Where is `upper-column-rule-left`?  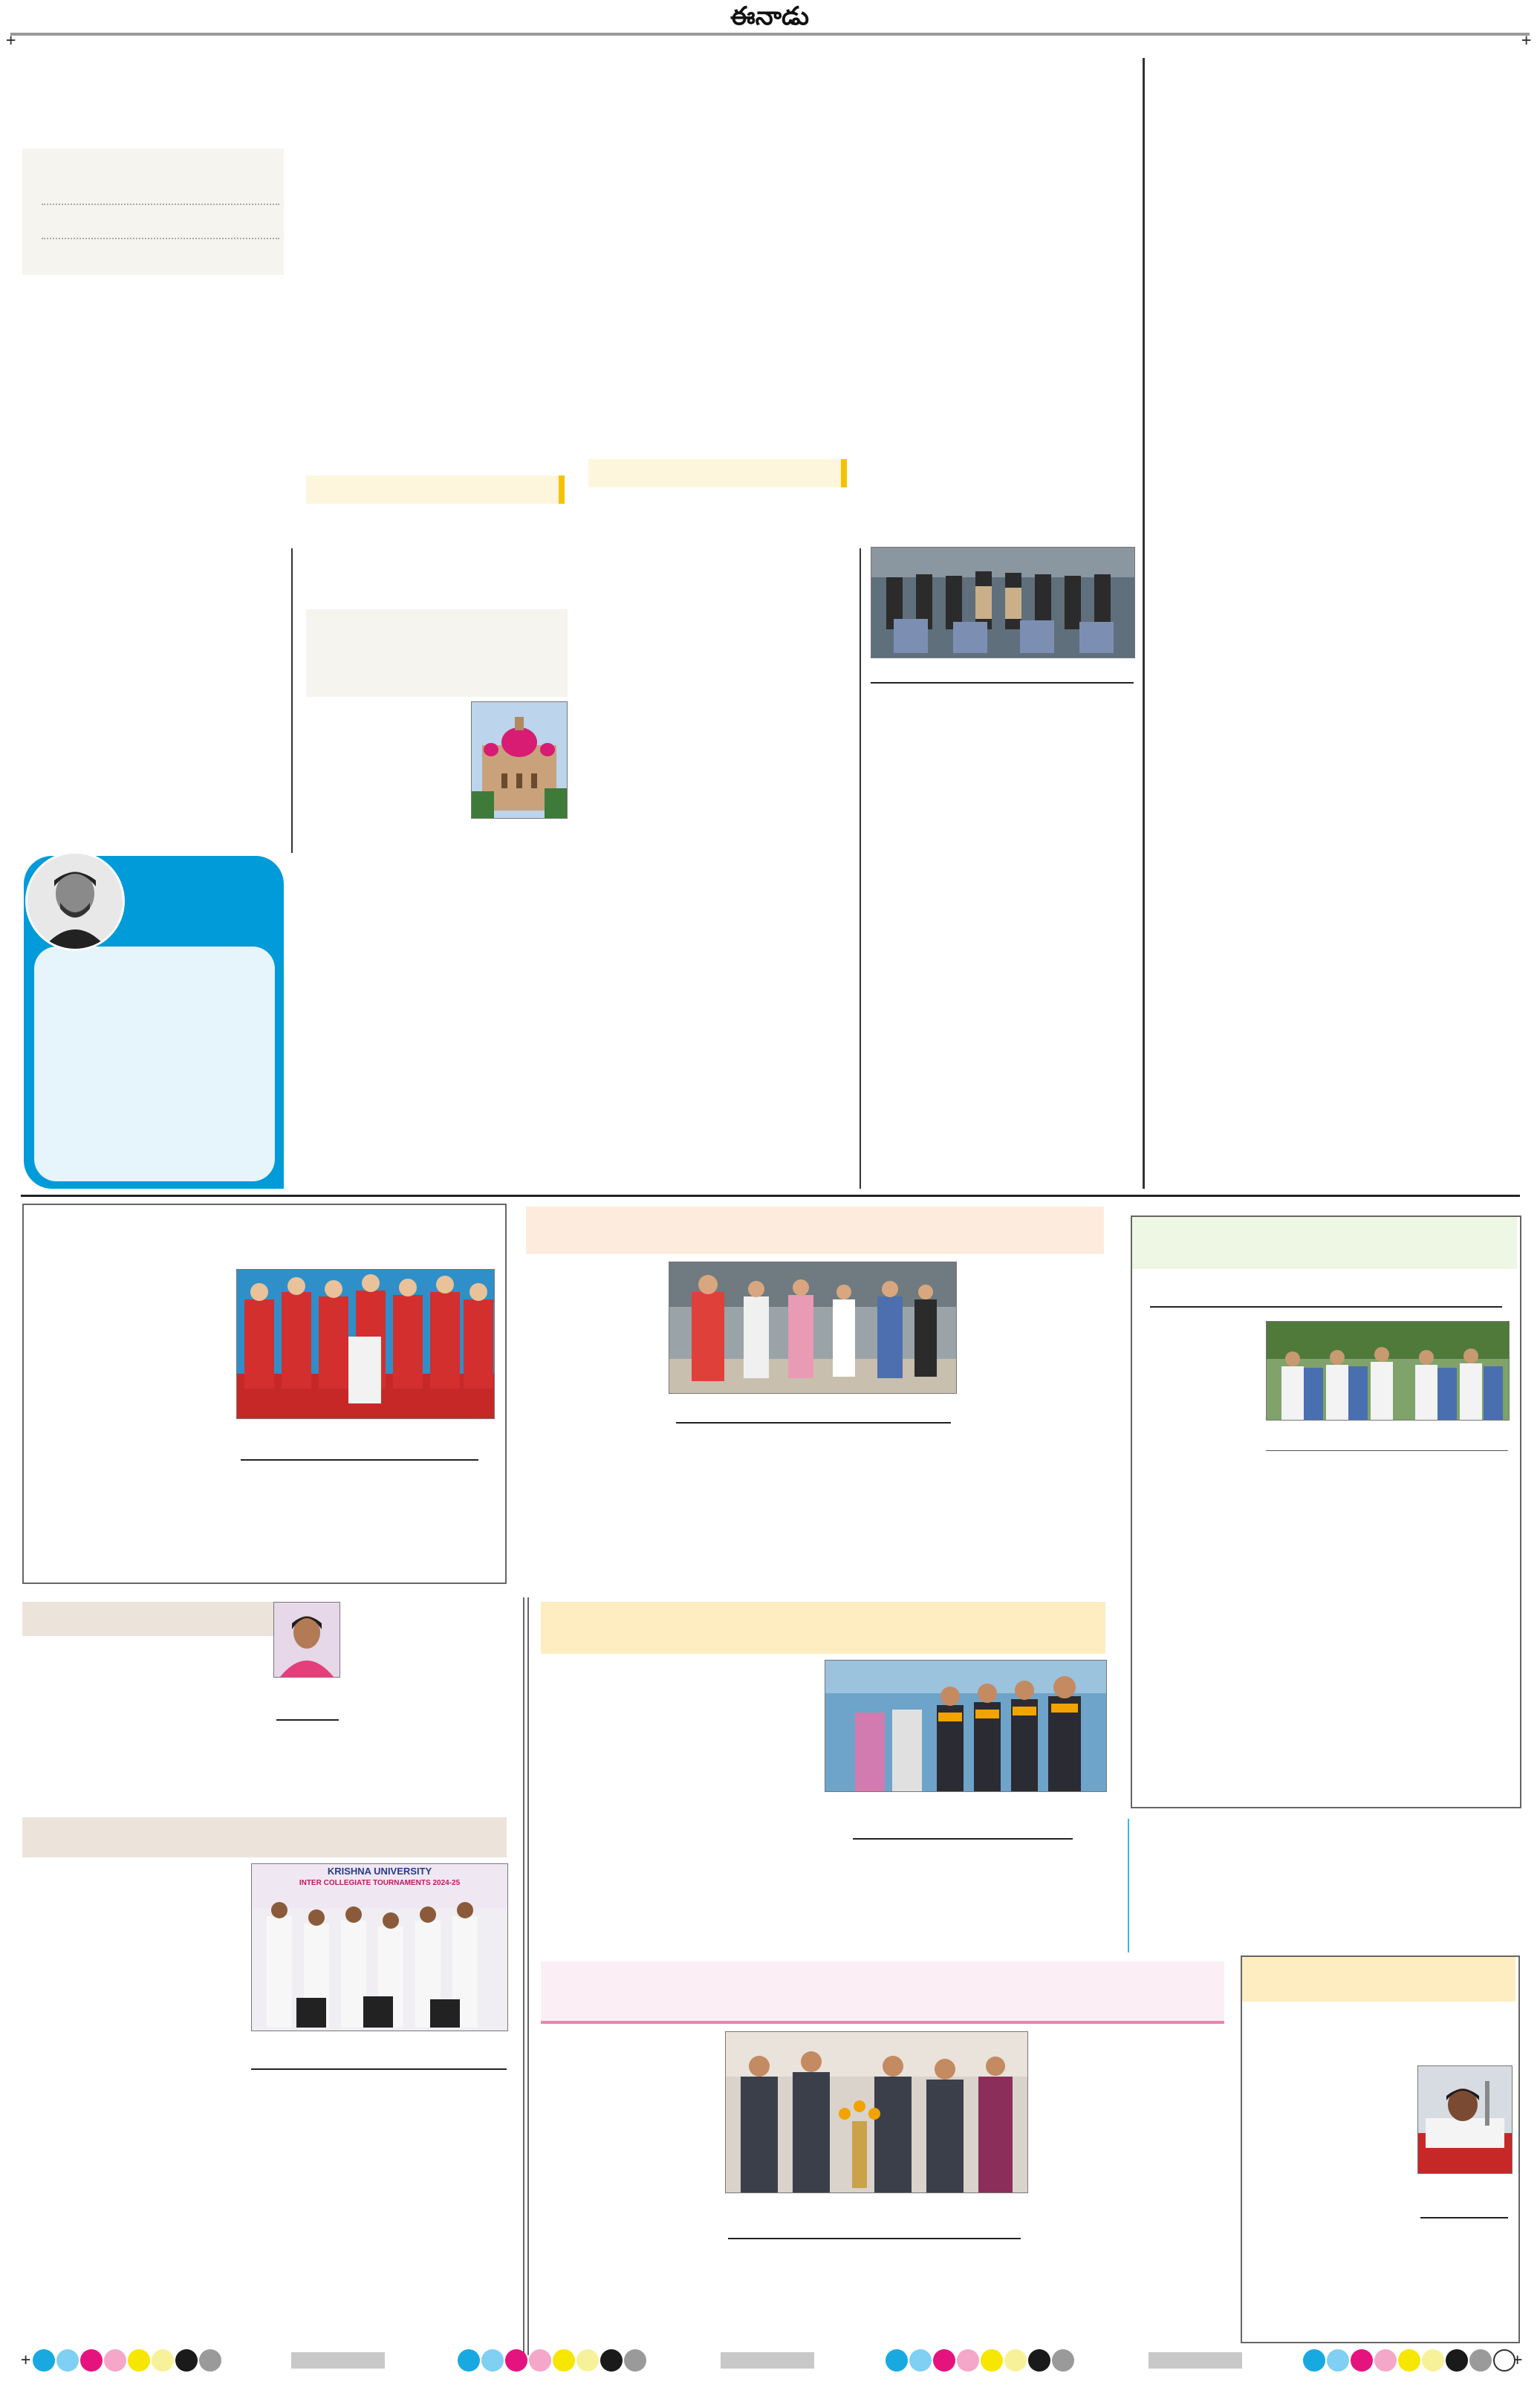 upper-column-rule-left is located at coordinates (292, 700).